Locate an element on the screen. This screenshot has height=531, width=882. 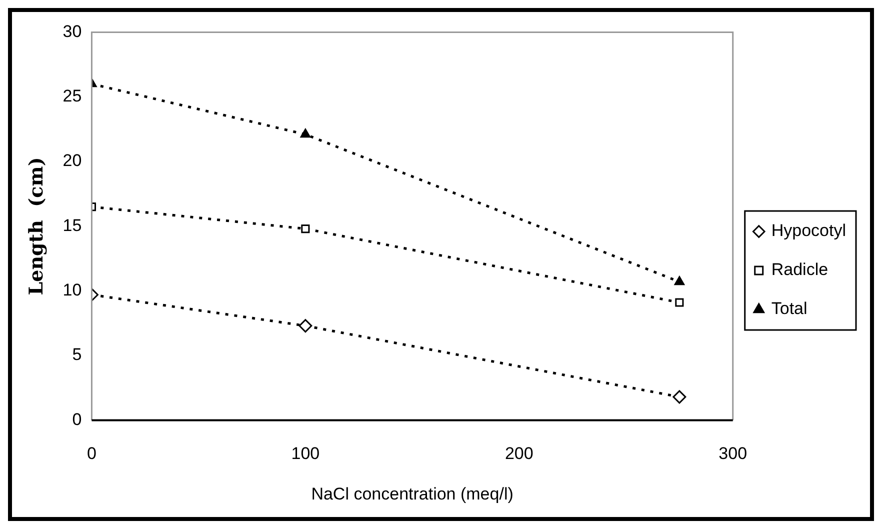
legend-label: Radicle is located at coordinates (799, 270).